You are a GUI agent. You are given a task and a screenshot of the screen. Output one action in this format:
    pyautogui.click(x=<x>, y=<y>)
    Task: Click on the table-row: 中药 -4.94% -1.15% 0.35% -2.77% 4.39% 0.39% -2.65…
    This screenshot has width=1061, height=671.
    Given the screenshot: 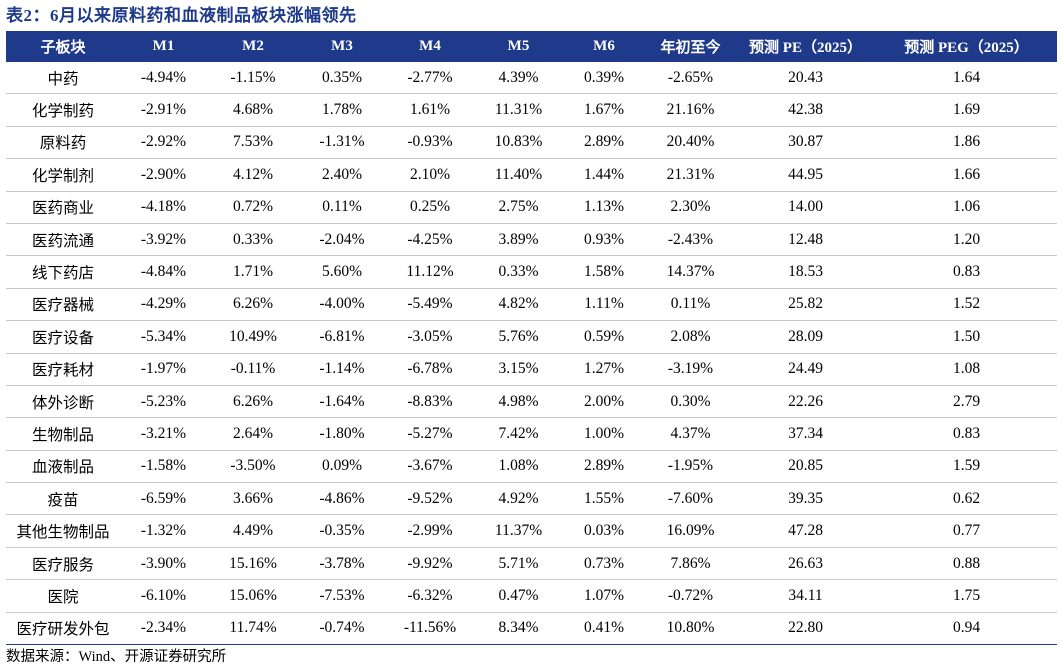 What is the action you would take?
    pyautogui.click(x=531, y=78)
    